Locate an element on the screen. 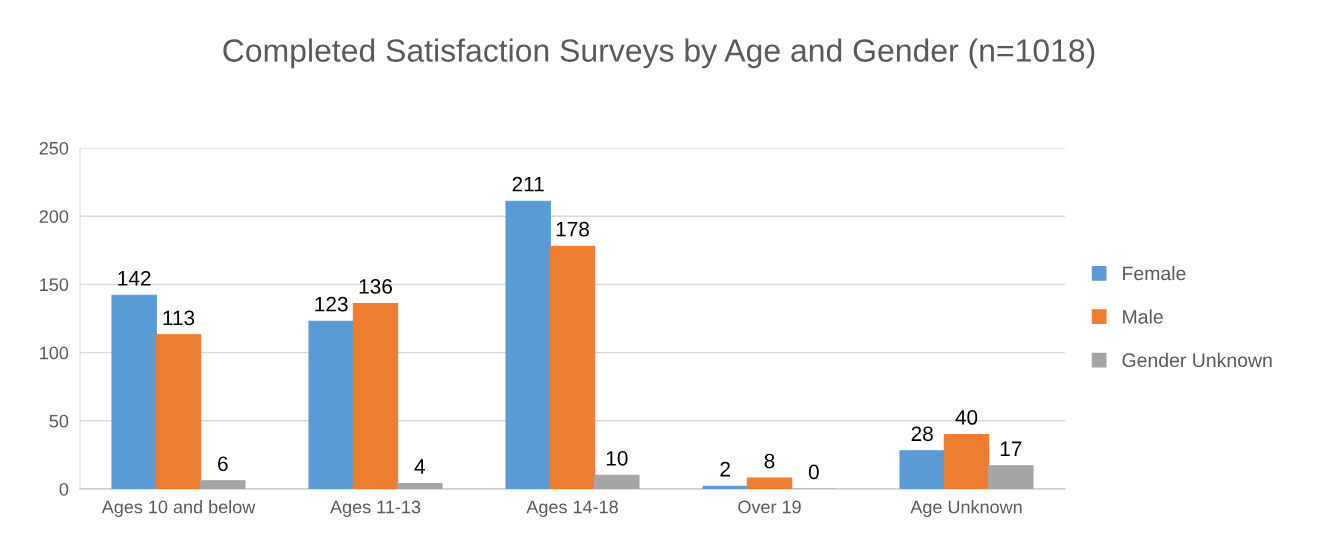 This screenshot has height=549, width=1318. y-tick-label: 100 is located at coordinates (54, 353).